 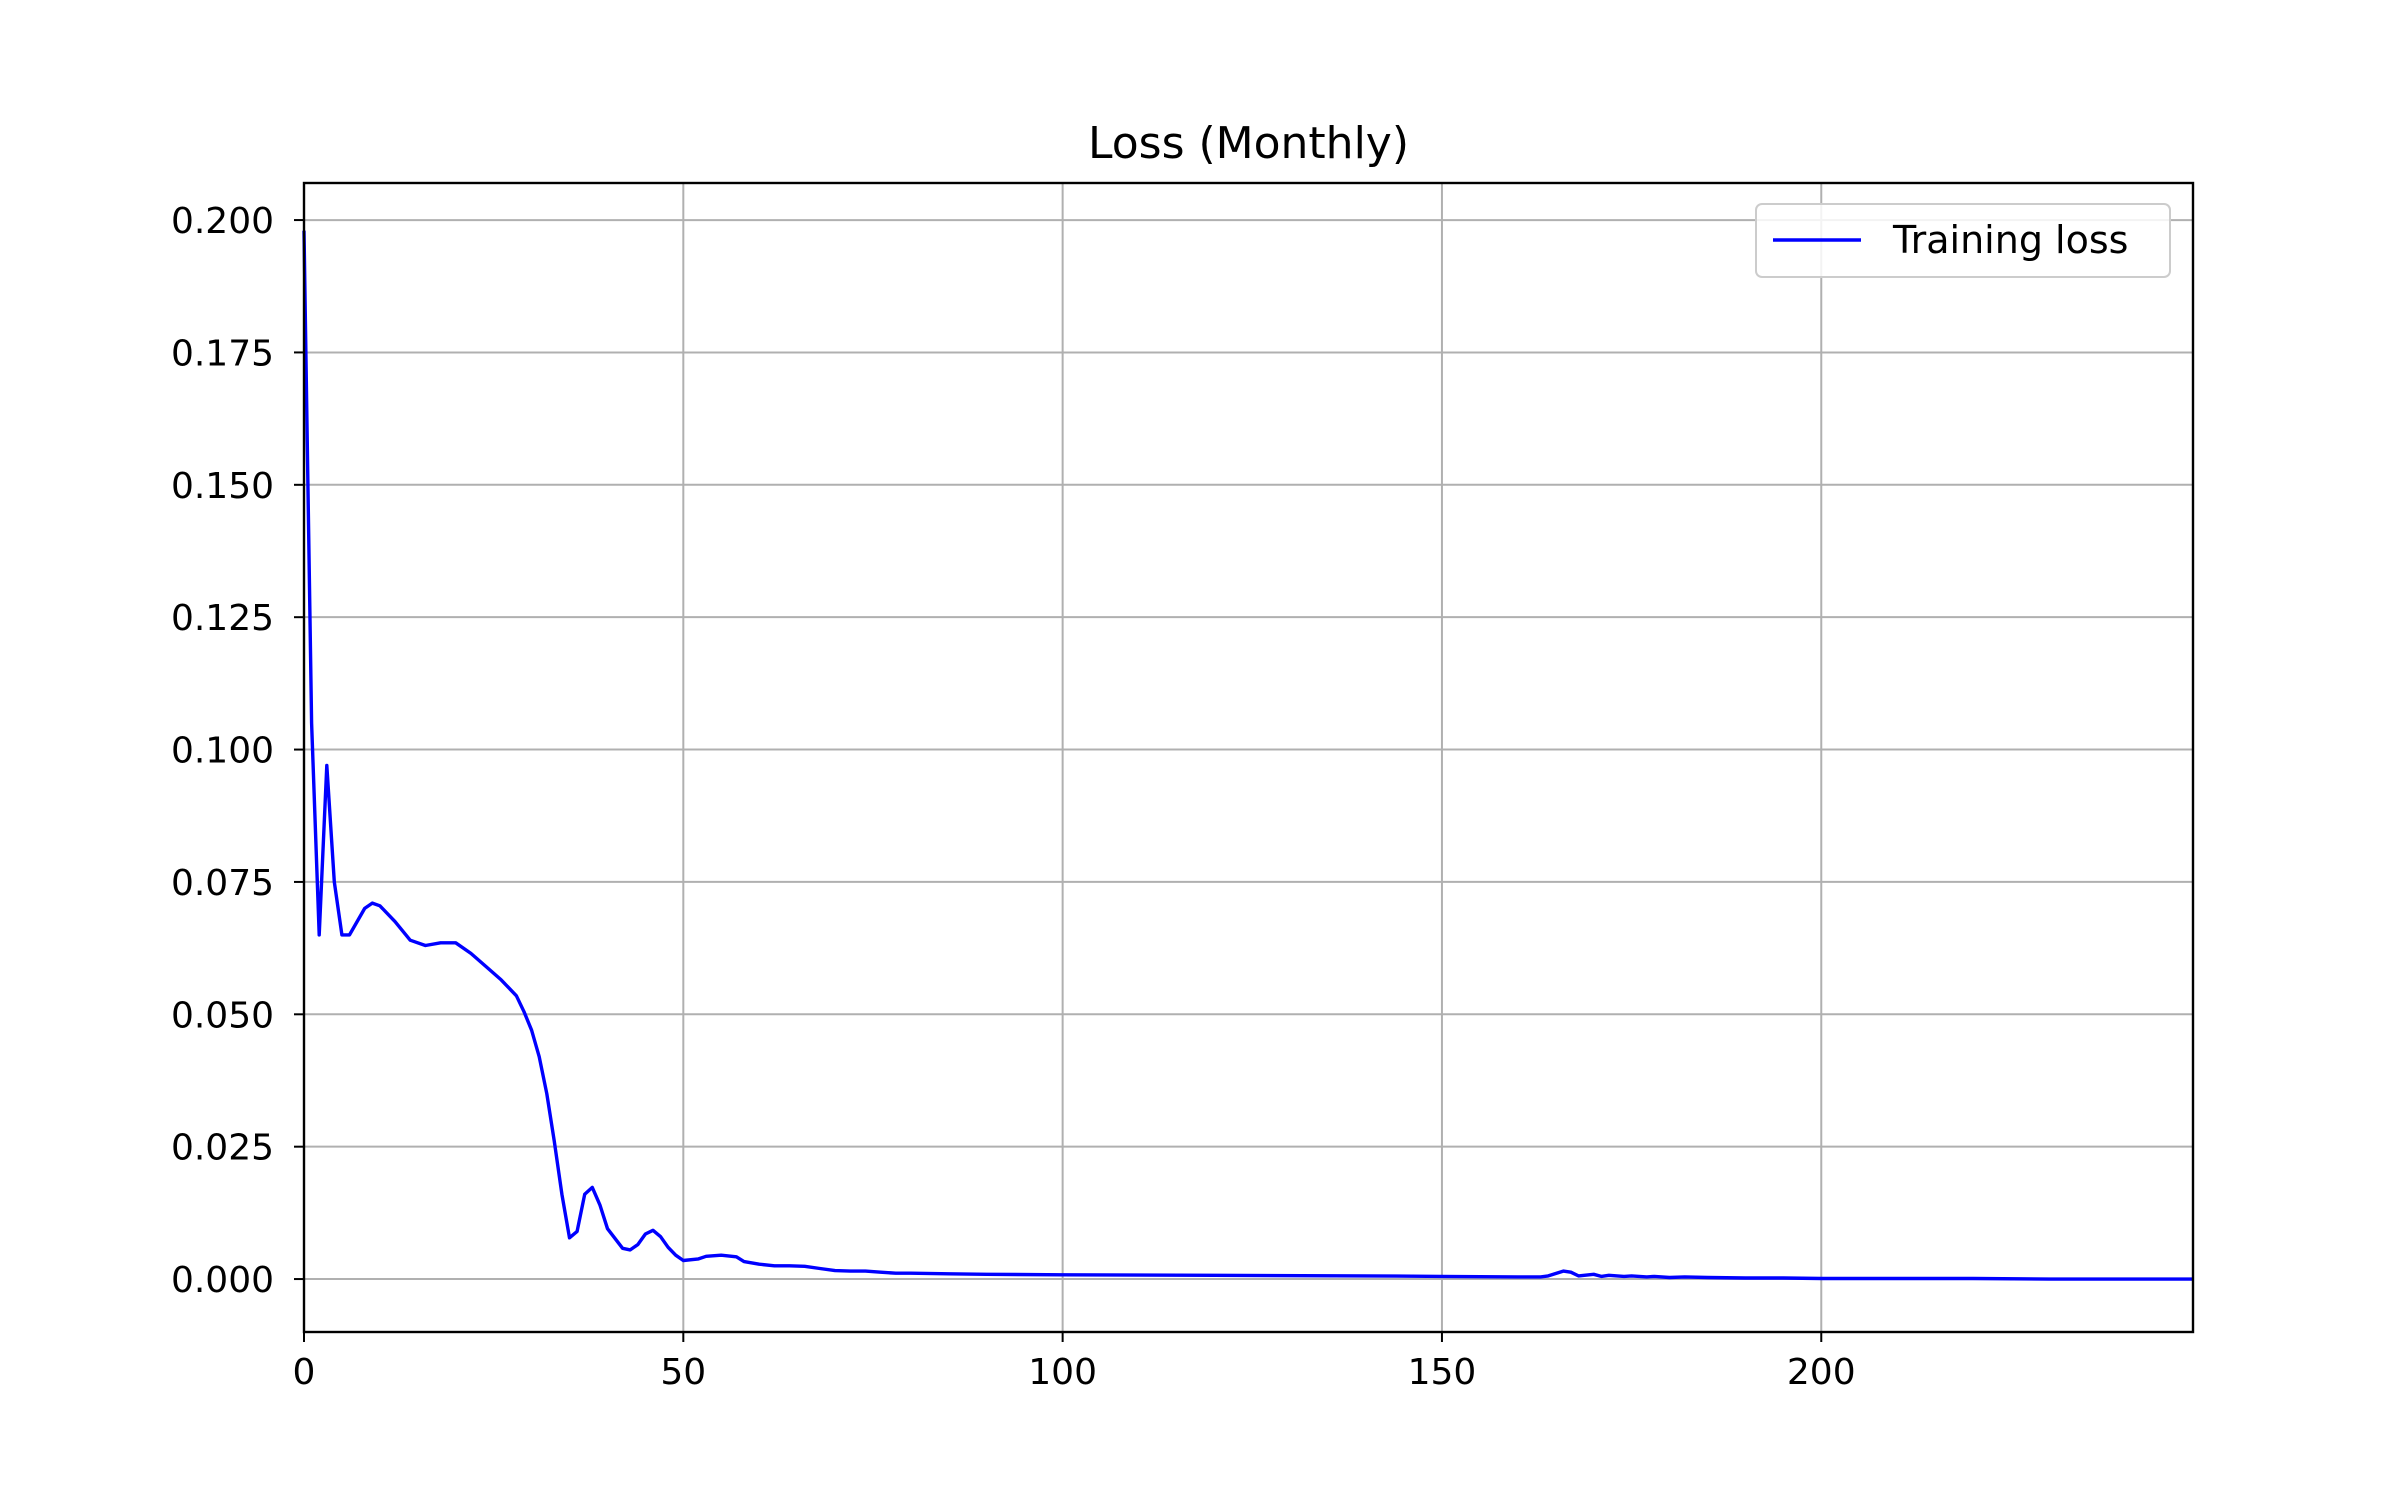 I want to click on legend-label: Training loss, so click(x=2010, y=240).